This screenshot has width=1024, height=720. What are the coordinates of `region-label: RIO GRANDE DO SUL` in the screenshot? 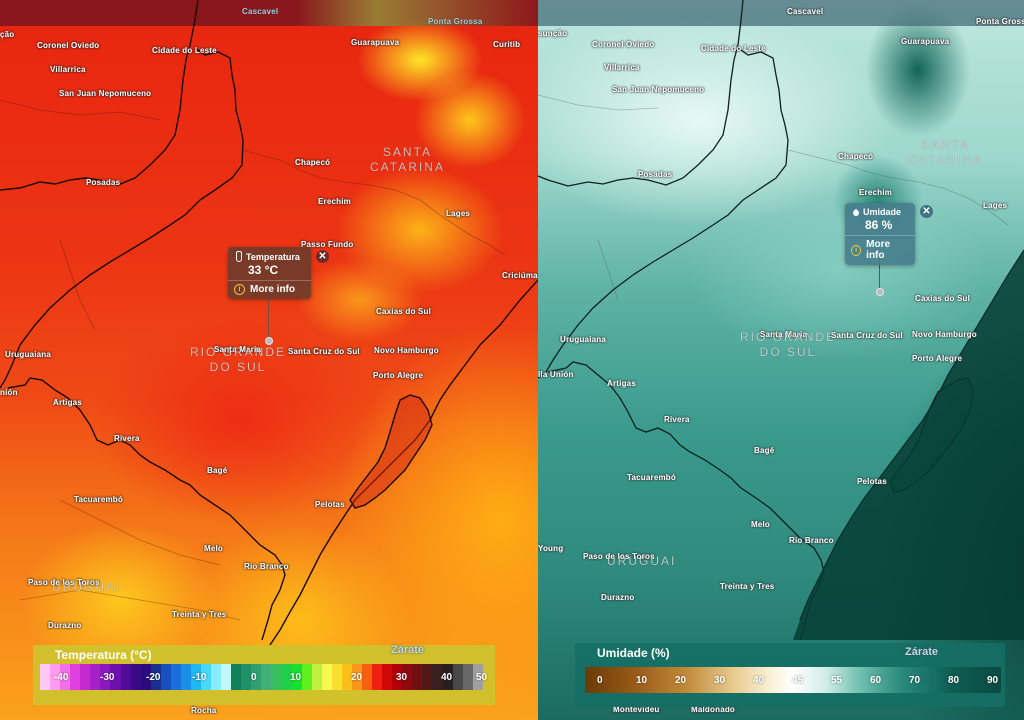 It's located at (238, 359).